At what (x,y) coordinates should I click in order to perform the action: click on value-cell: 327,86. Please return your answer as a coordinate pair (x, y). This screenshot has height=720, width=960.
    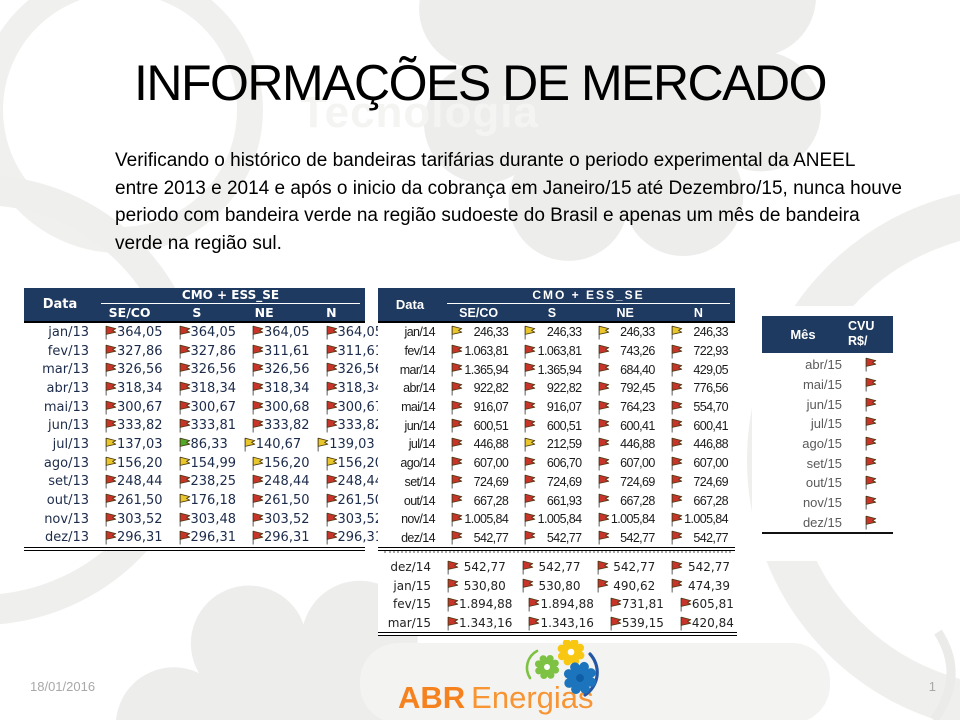
    Looking at the image, I should click on (207, 351).